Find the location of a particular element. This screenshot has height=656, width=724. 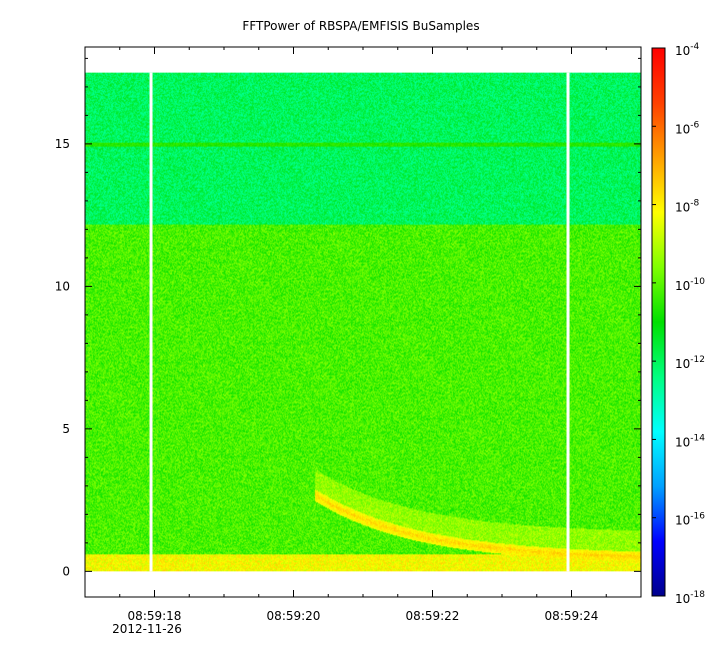

chart-title: FFTPower of RBSPA/EMFISIS BuSamples is located at coordinates (360, 26).